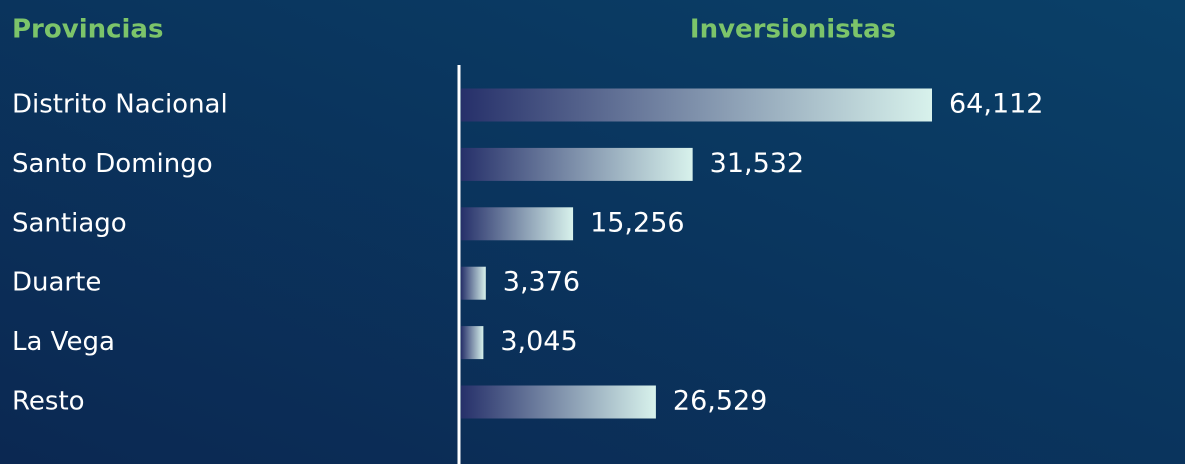 This screenshot has height=464, width=1185. What do you see at coordinates (69, 223) in the screenshot?
I see `category-label: Santiago` at bounding box center [69, 223].